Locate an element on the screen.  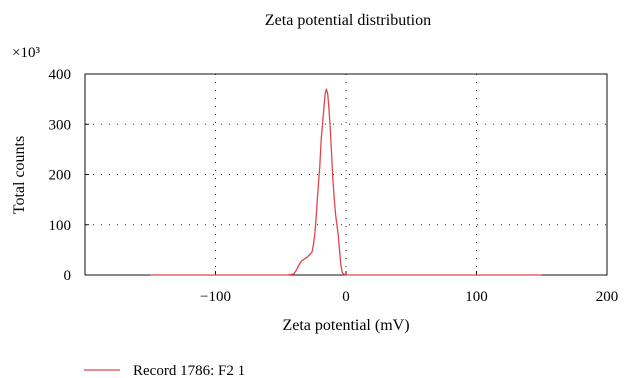
y-axis-multiplier: ×10³ is located at coordinates (26, 53).